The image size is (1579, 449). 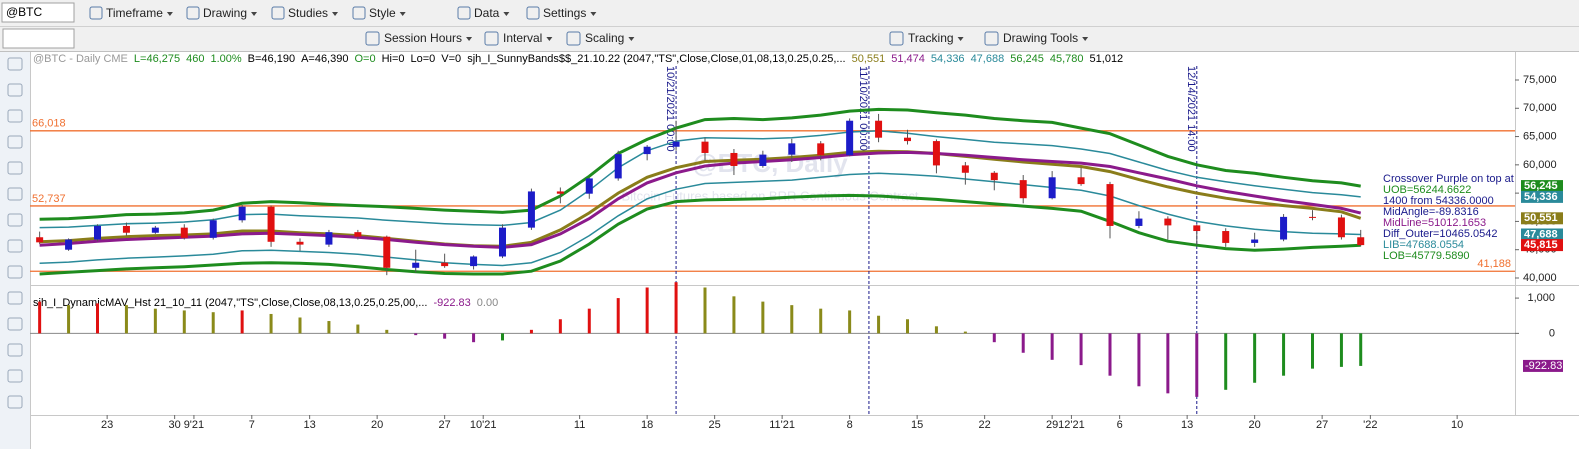 What do you see at coordinates (324, 59) in the screenshot?
I see `pane-header: A=46,390` at bounding box center [324, 59].